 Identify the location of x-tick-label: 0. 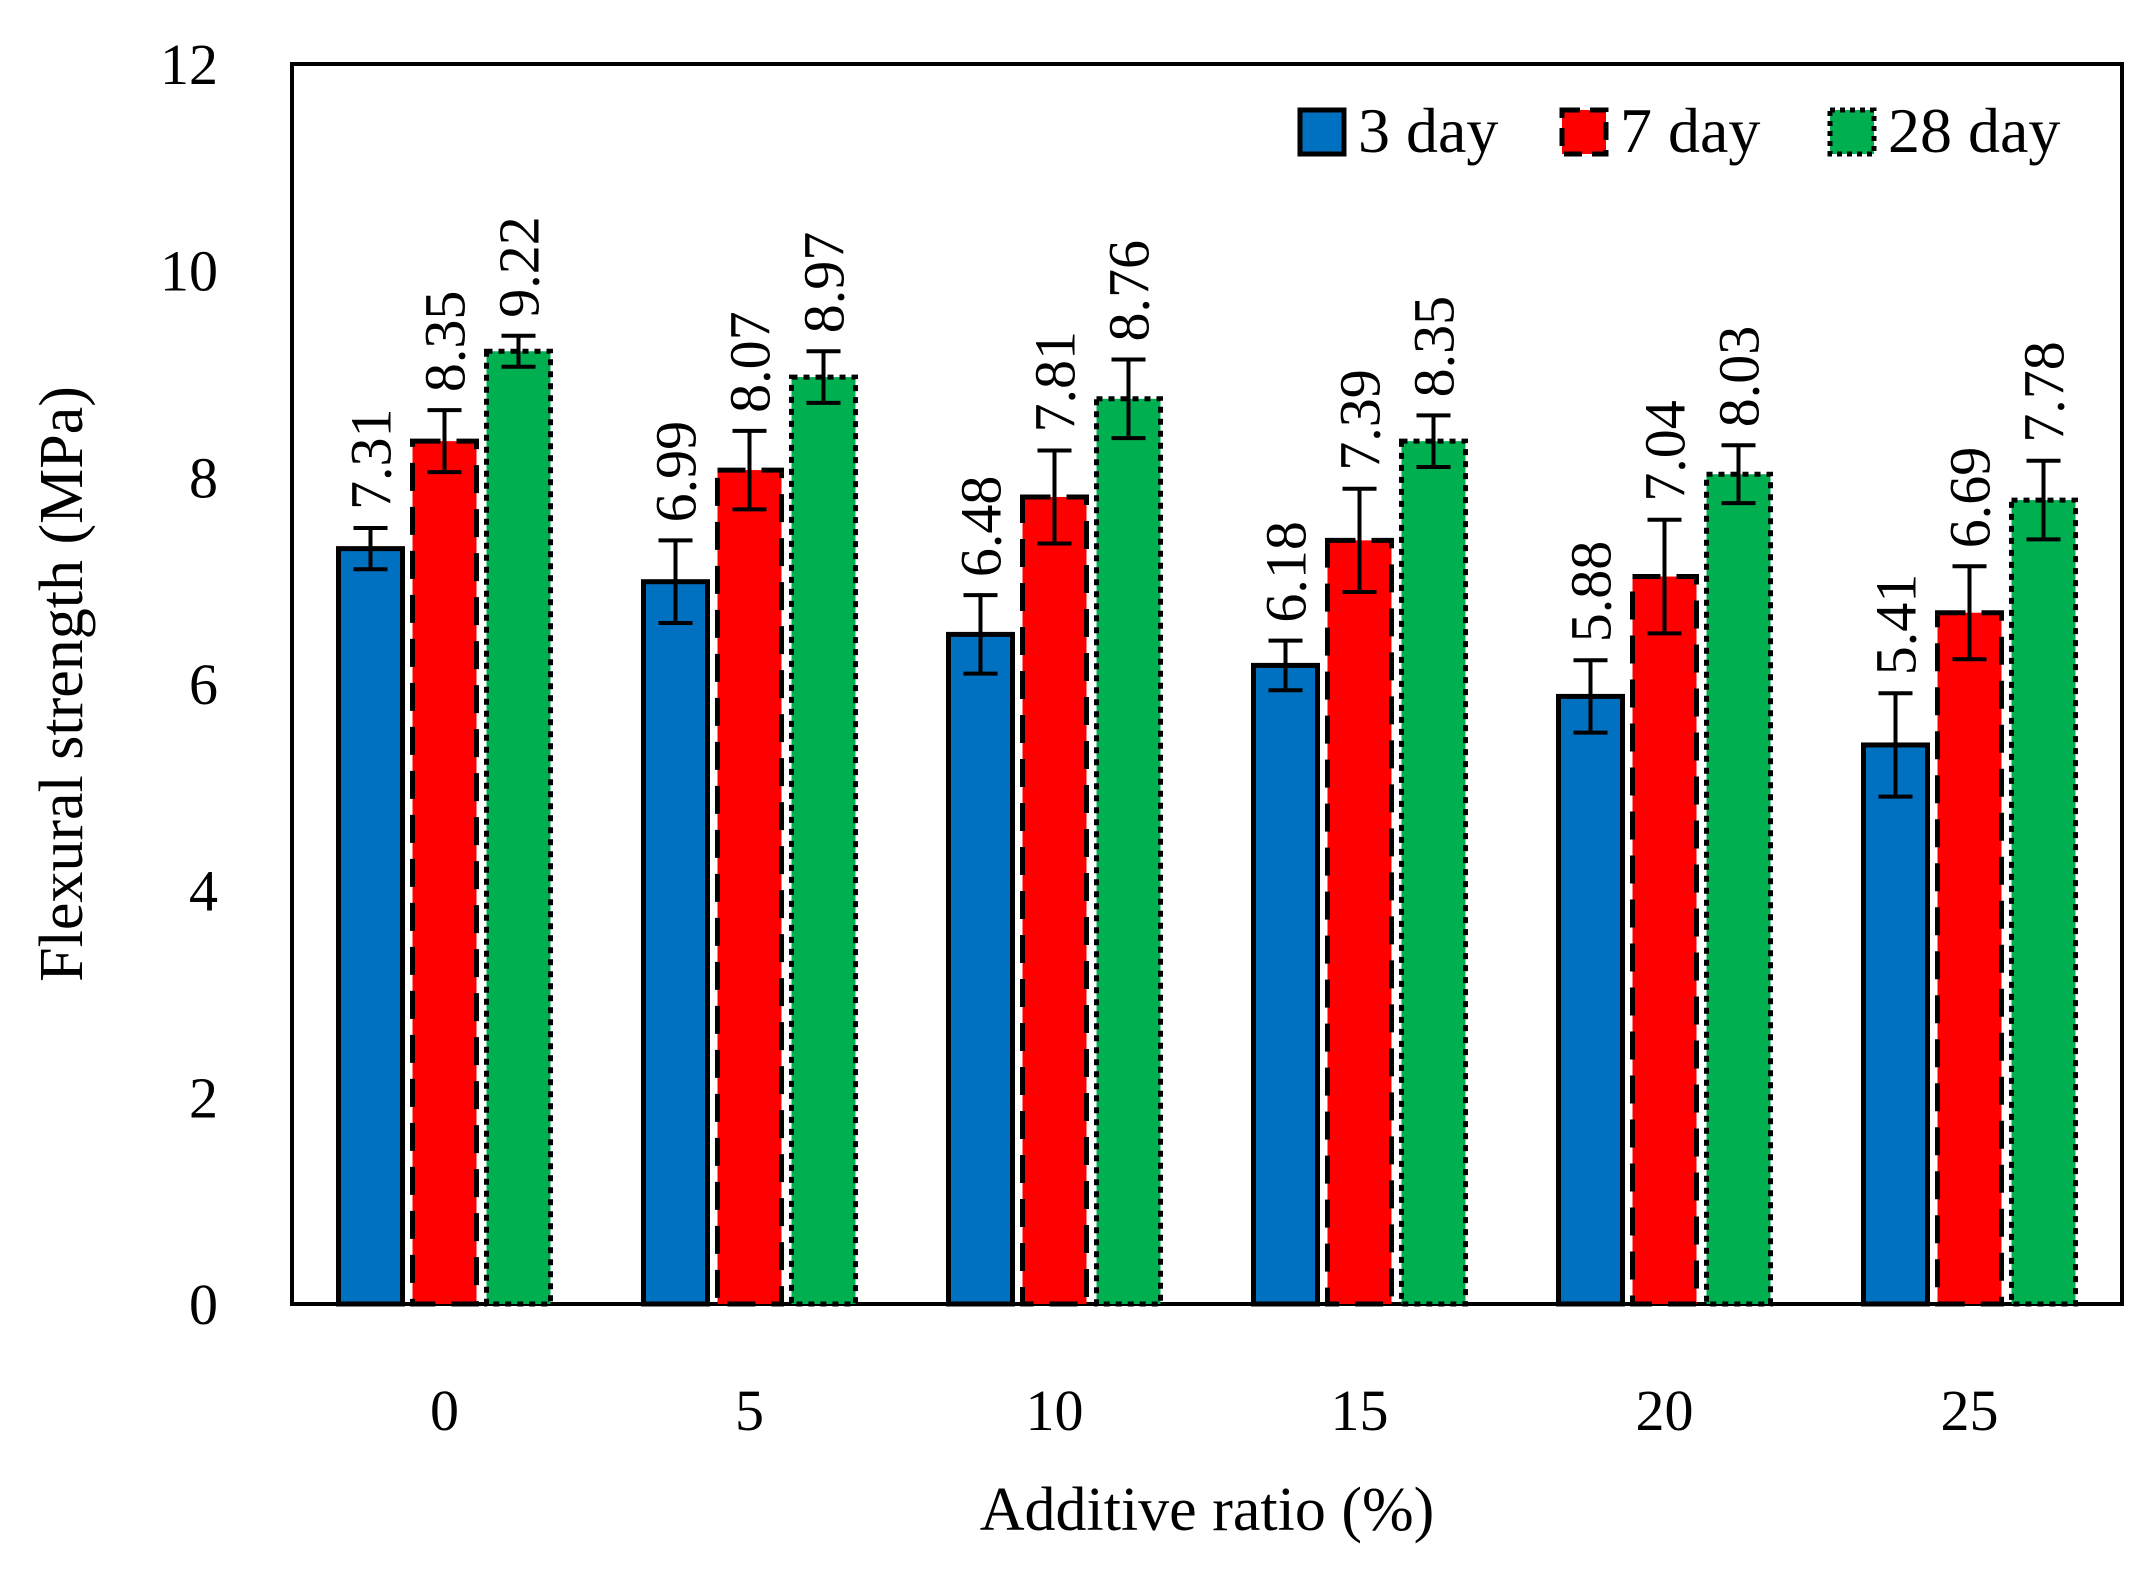
(444, 1410).